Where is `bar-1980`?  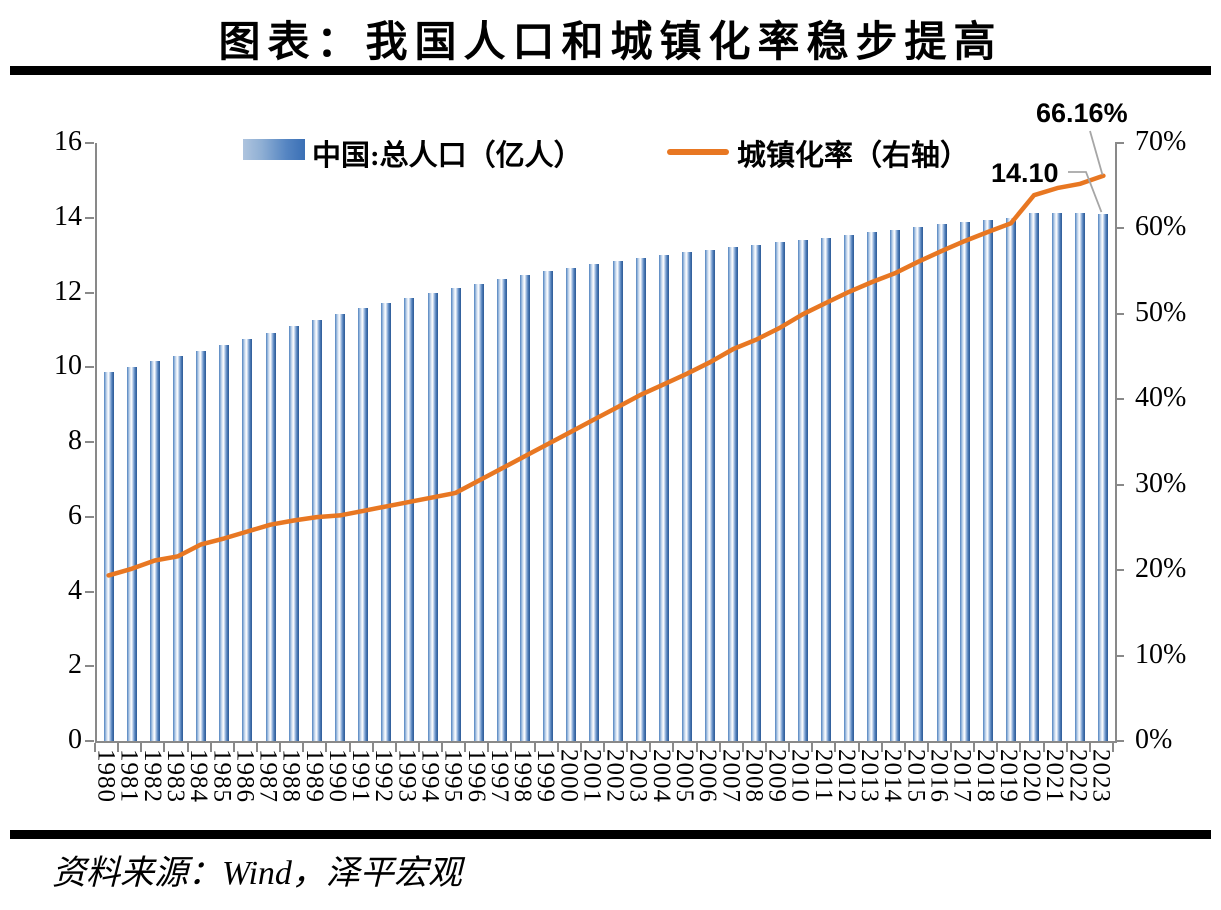 bar-1980 is located at coordinates (108, 556).